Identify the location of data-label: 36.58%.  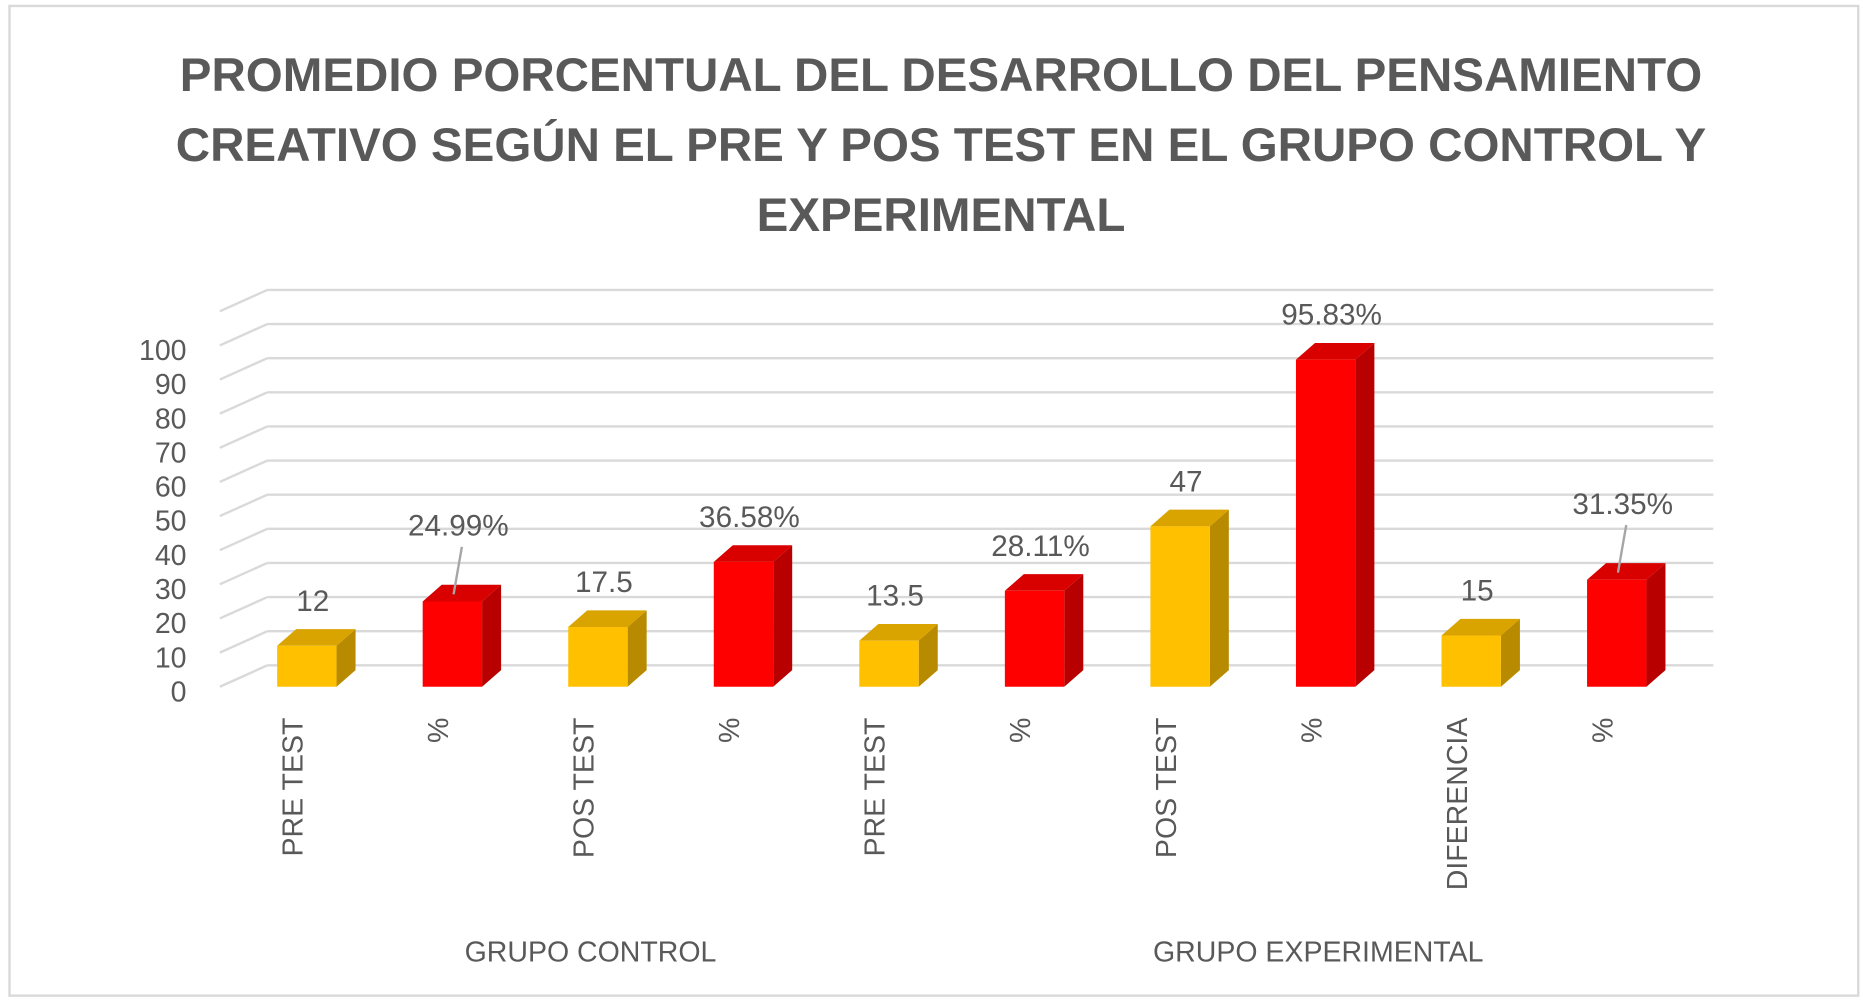
(749, 517).